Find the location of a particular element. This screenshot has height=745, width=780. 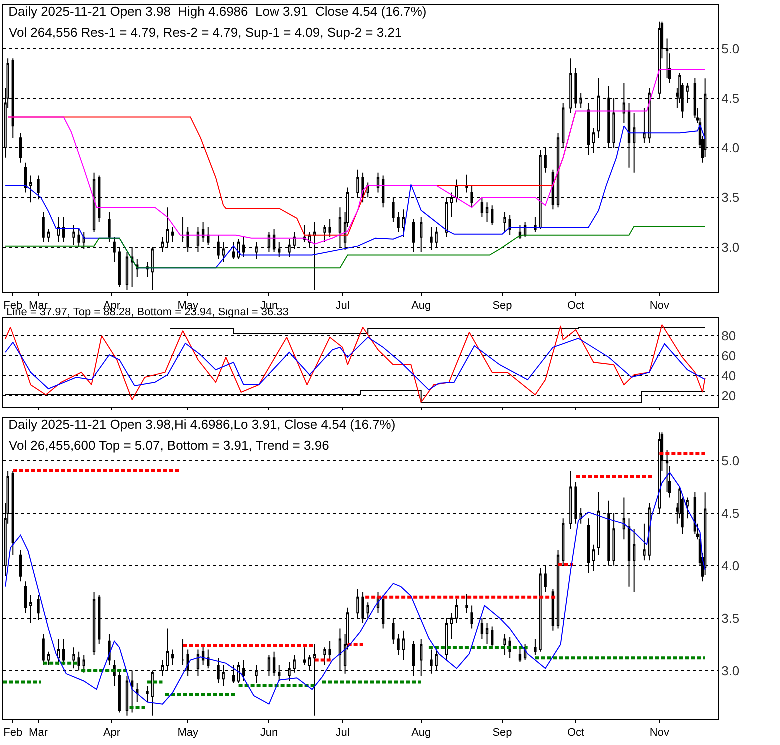

x-tick-label: Feb is located at coordinates (13, 733).